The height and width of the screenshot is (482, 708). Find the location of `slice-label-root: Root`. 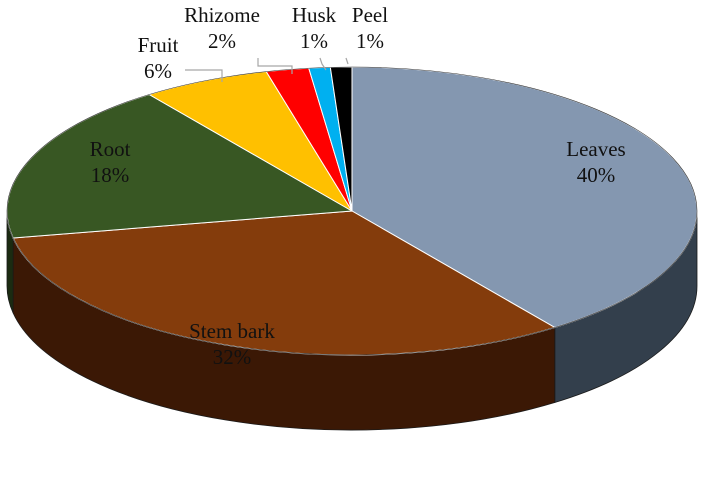

slice-label-root: Root is located at coordinates (110, 149).